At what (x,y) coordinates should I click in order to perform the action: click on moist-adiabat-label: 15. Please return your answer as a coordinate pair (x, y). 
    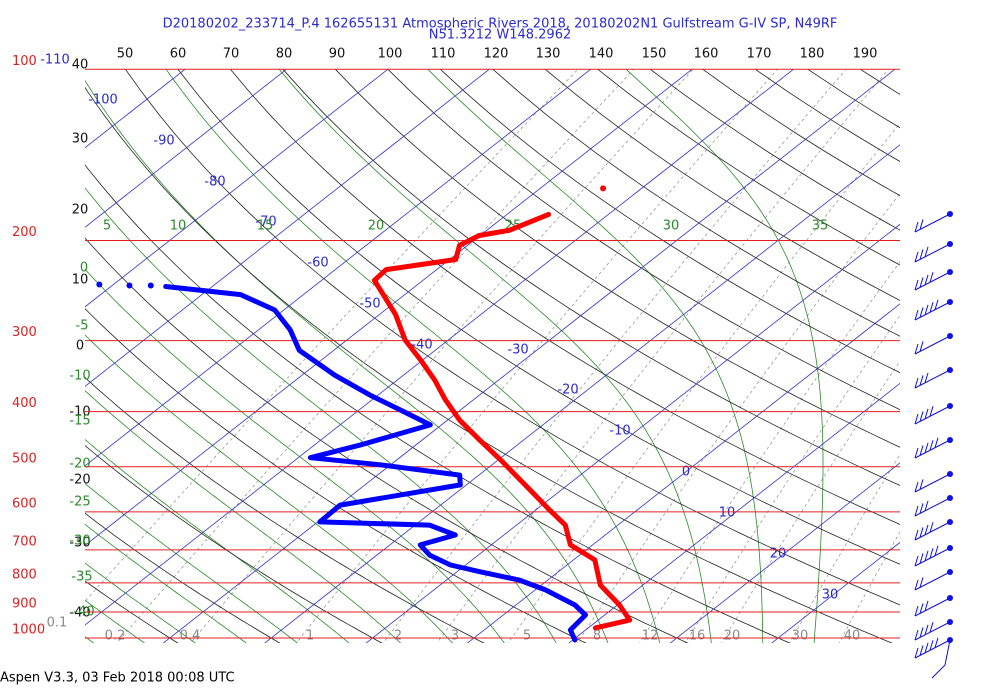
    Looking at the image, I should click on (265, 226).